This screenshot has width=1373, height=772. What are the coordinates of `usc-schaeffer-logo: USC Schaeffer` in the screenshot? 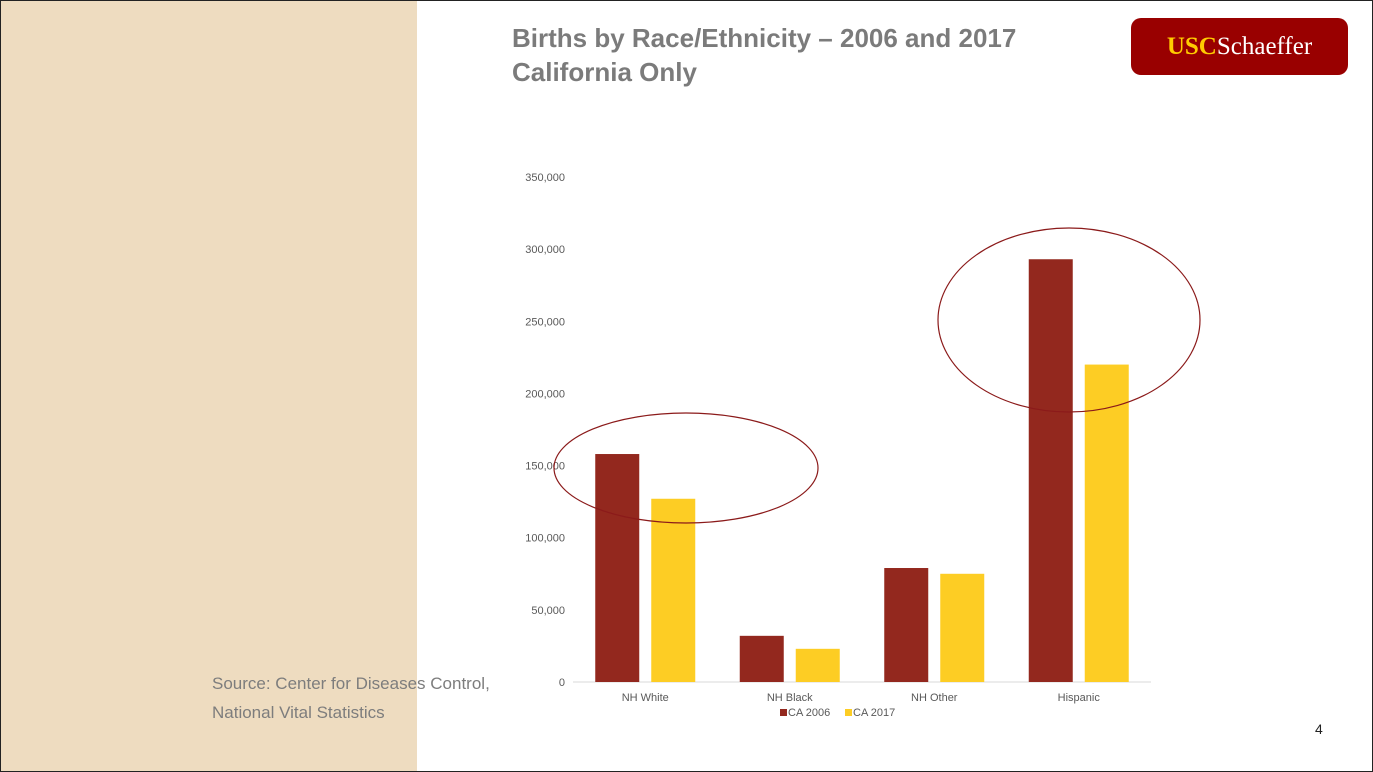 It's located at (1239, 46).